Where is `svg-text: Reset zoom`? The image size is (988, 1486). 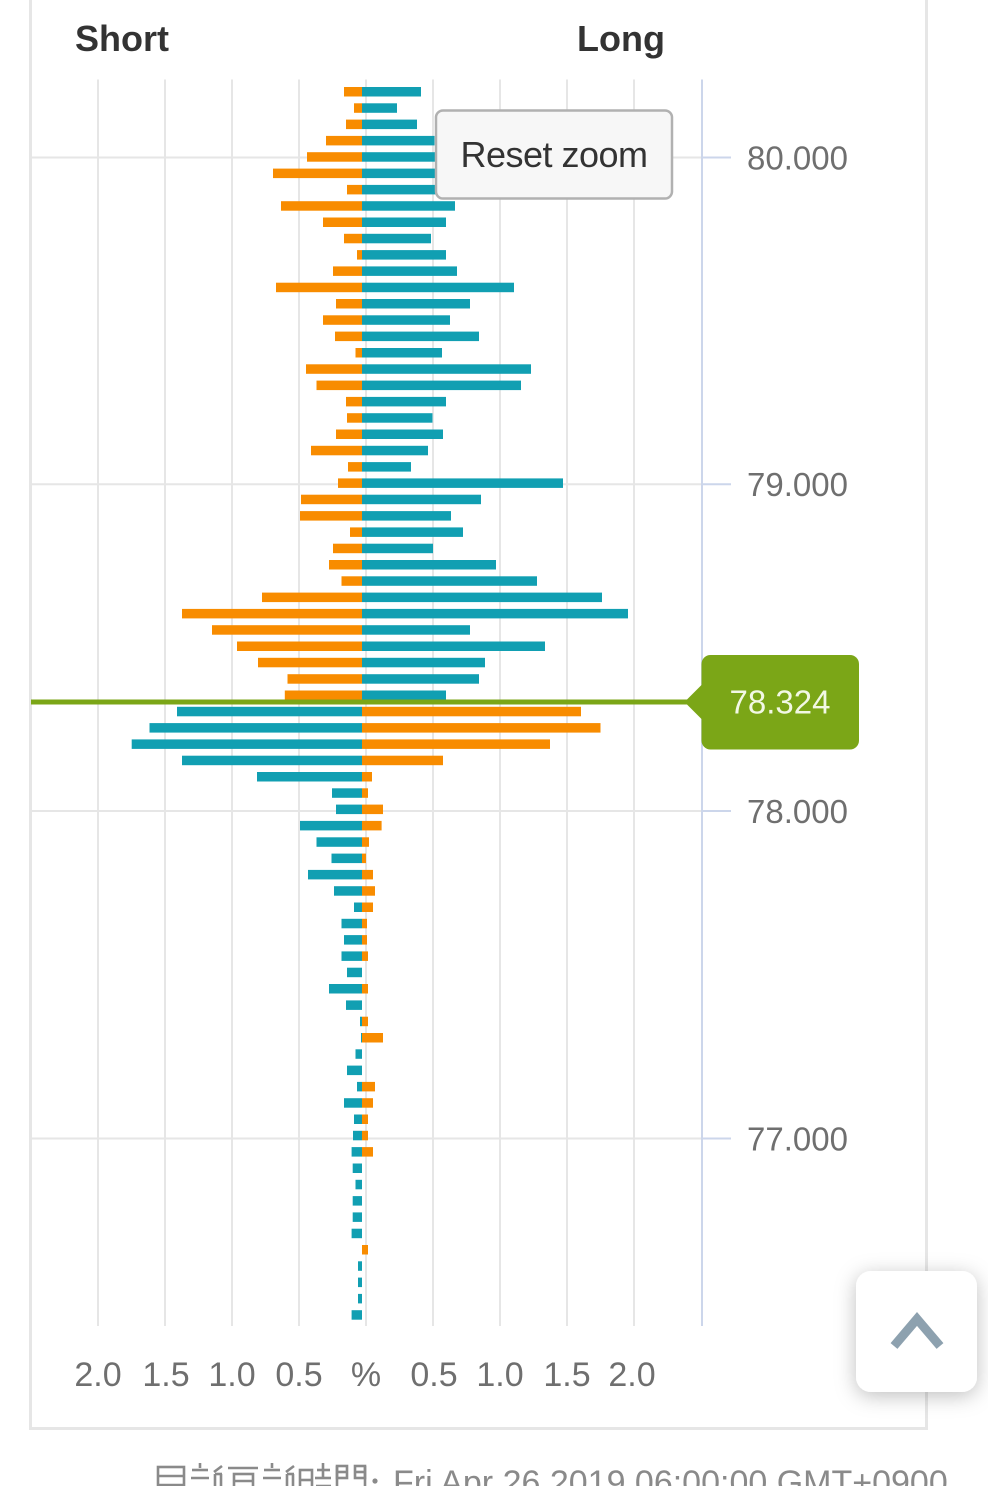 svg-text: Reset zoom is located at coordinates (553, 154).